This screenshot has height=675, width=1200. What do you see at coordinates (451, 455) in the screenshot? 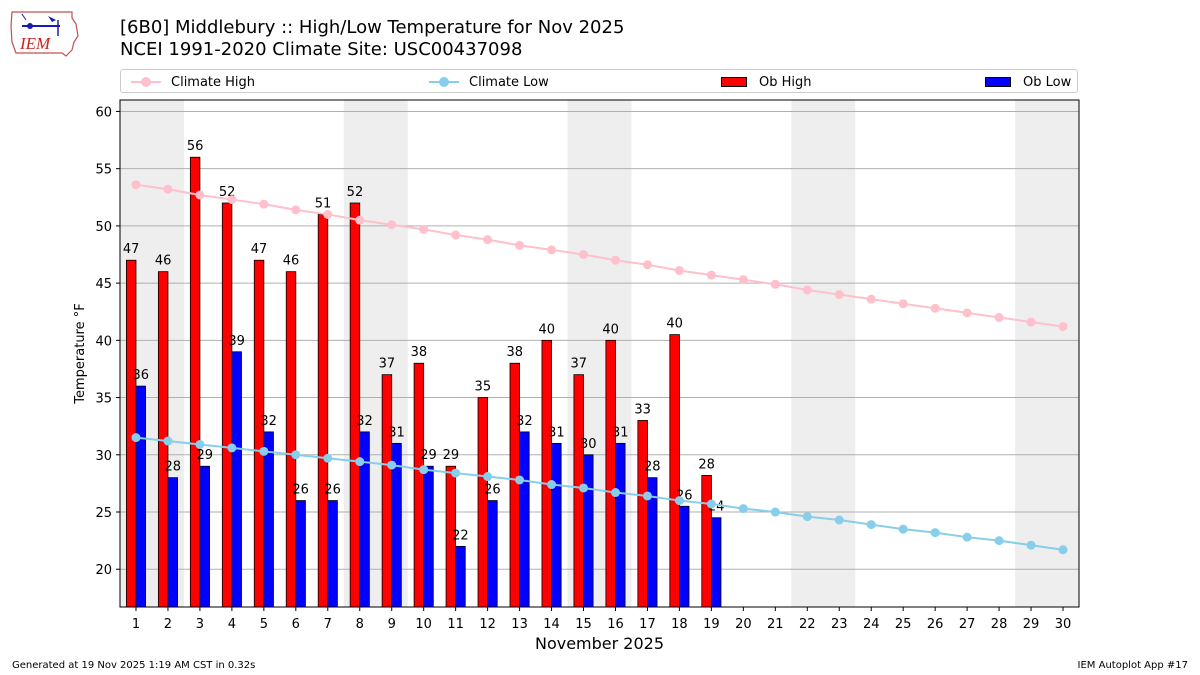
I see `ob-high-label: 29` at bounding box center [451, 455].